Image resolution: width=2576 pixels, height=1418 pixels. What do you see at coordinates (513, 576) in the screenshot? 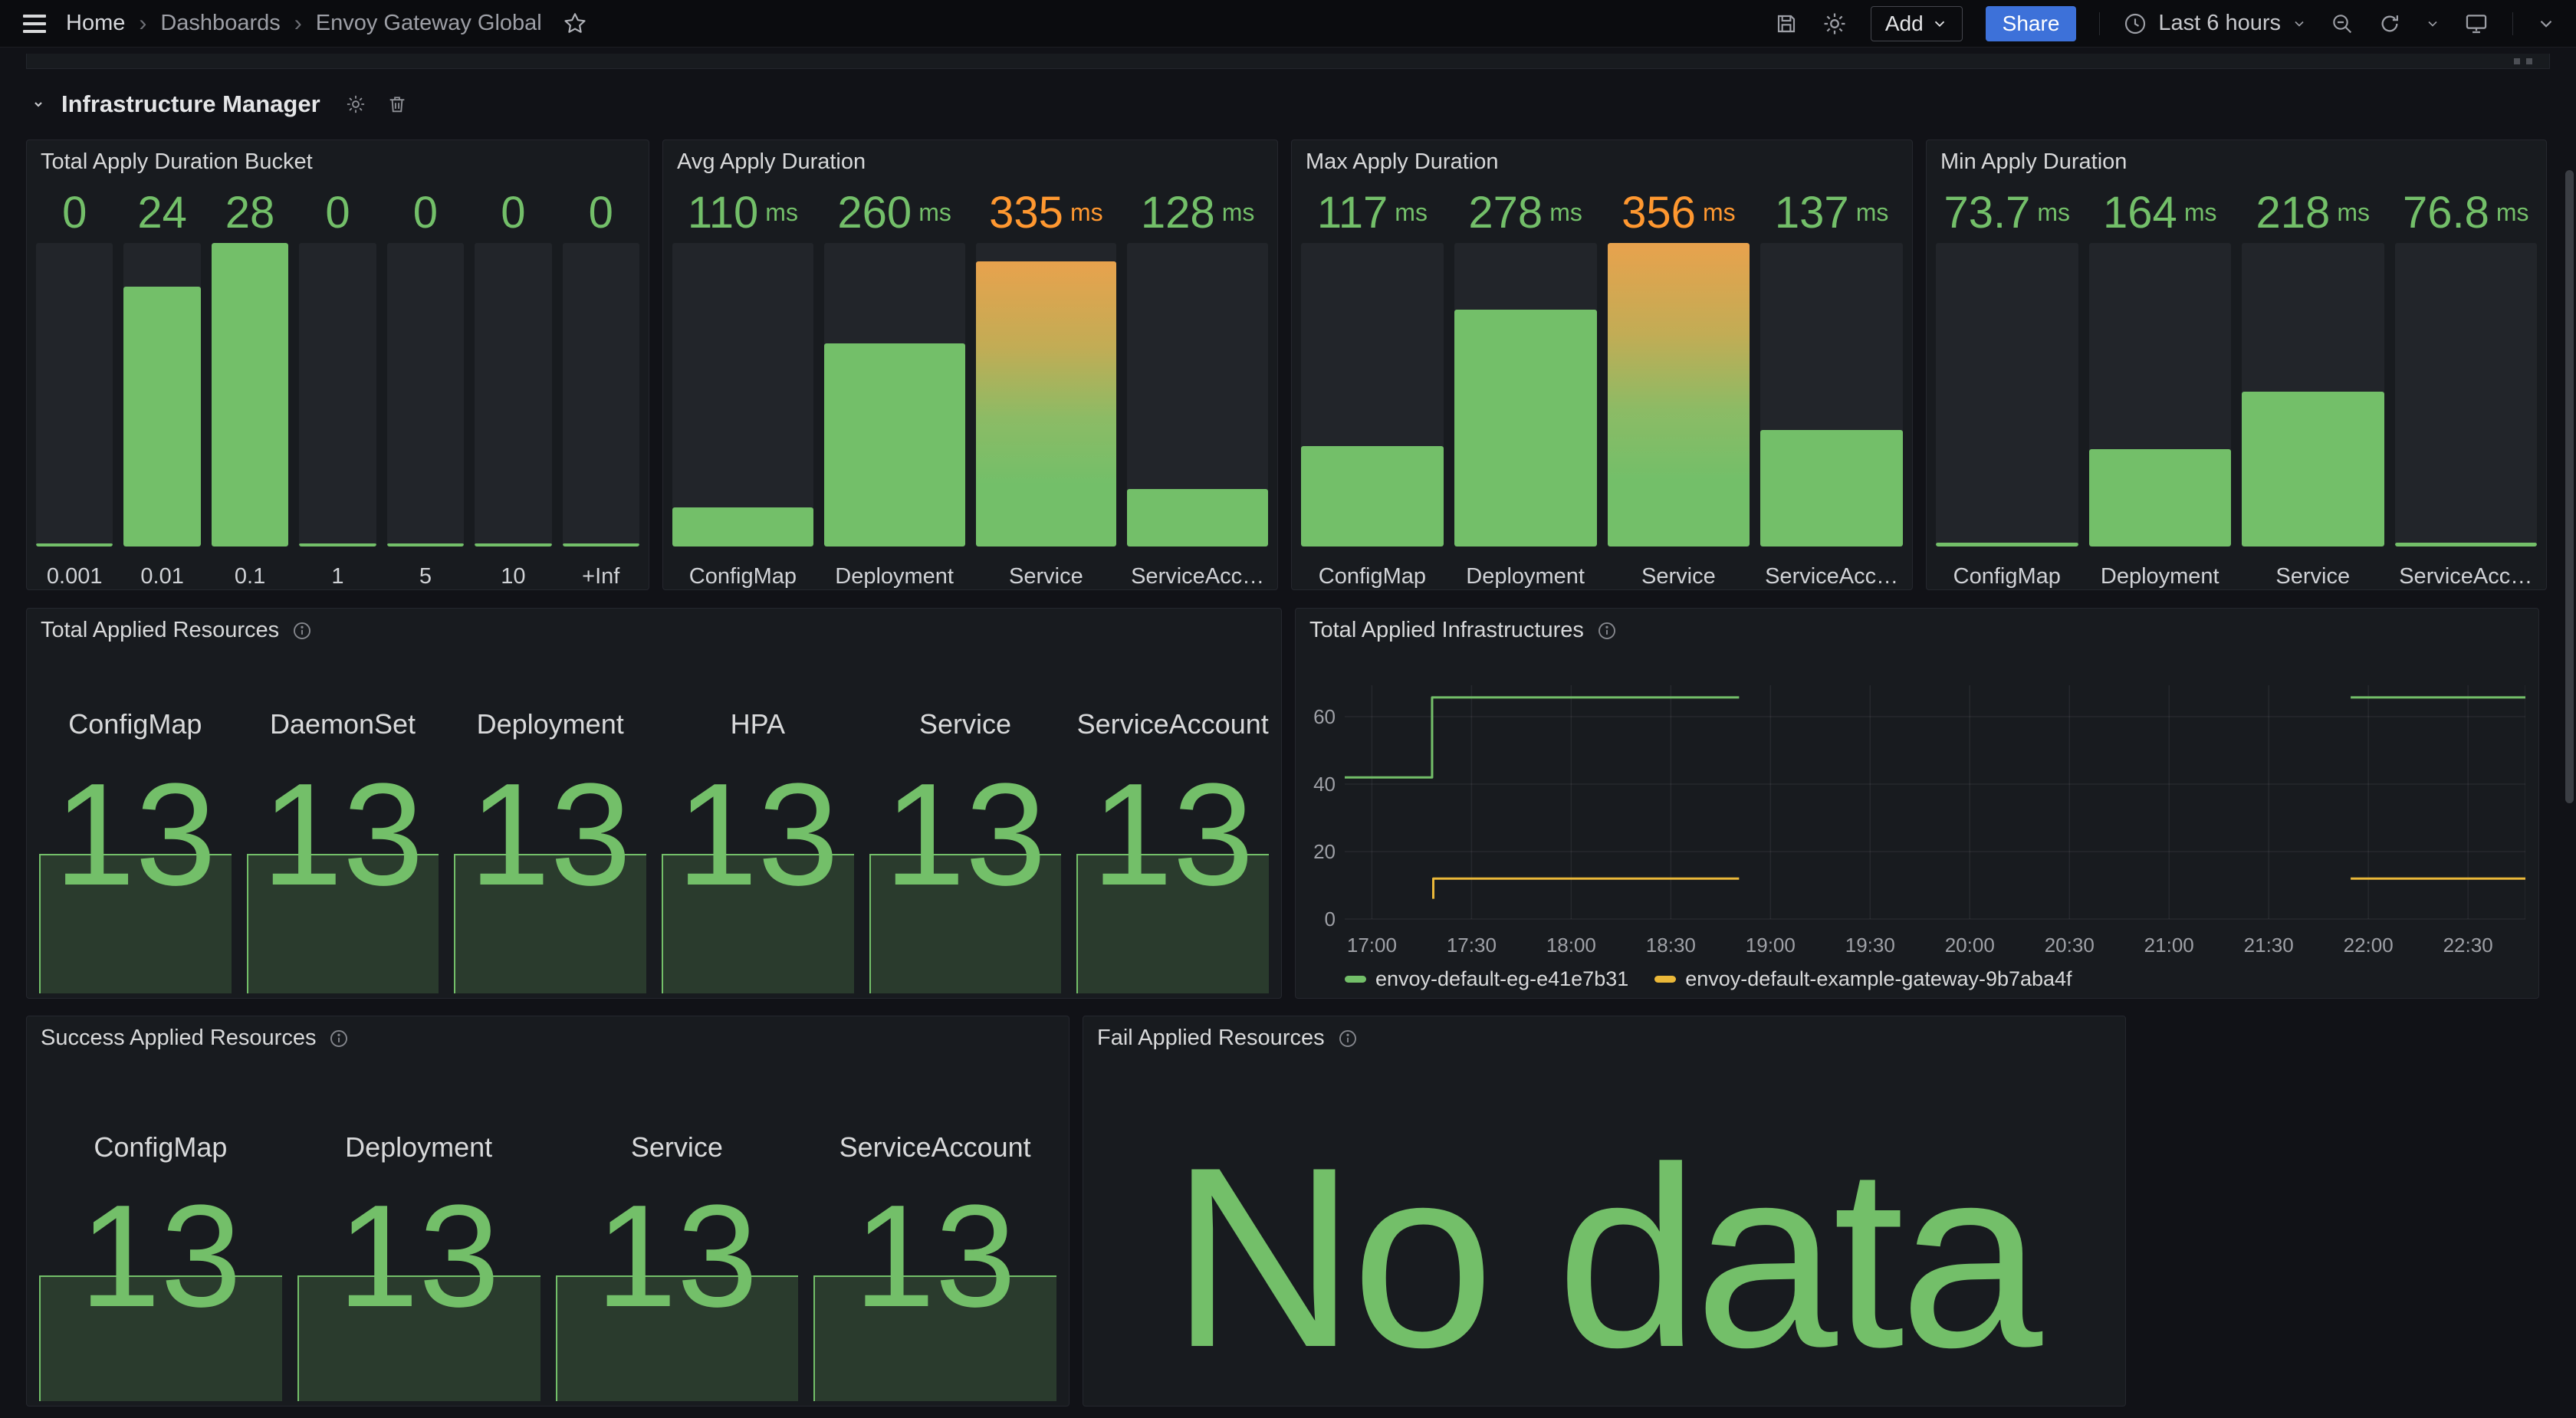
I see `bar-label: 10` at bounding box center [513, 576].